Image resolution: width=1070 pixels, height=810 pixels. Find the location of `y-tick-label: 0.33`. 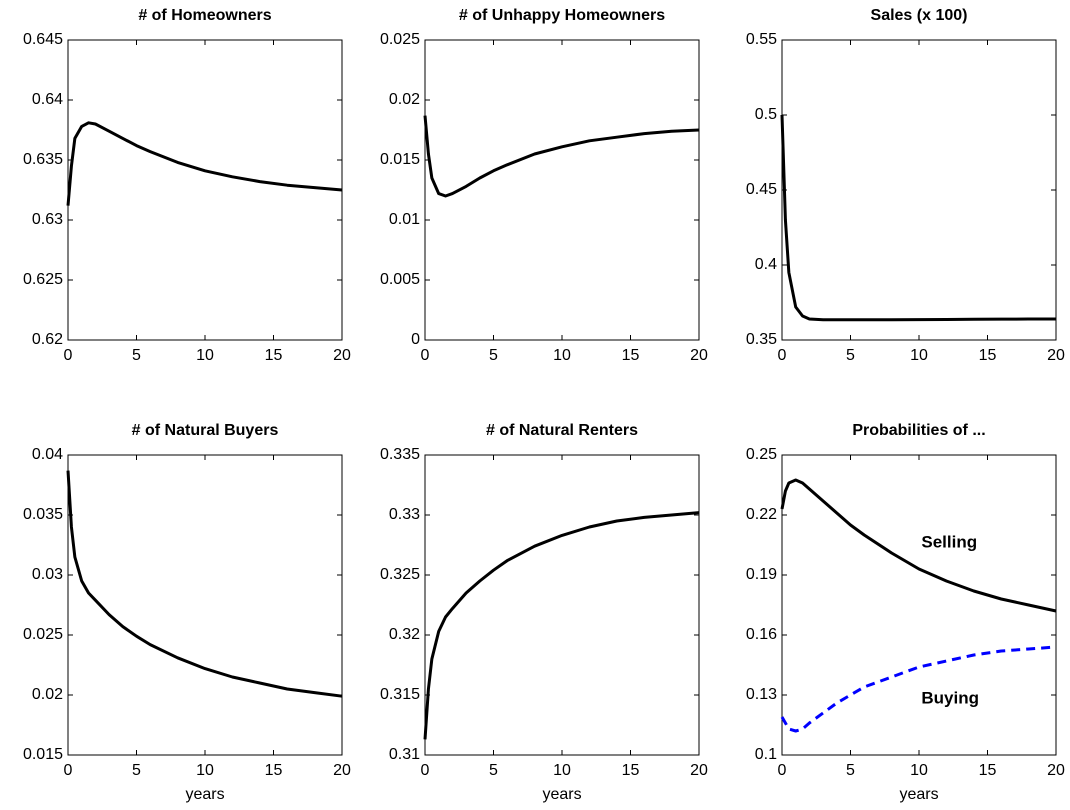

y-tick-label: 0.33 is located at coordinates (404, 514).